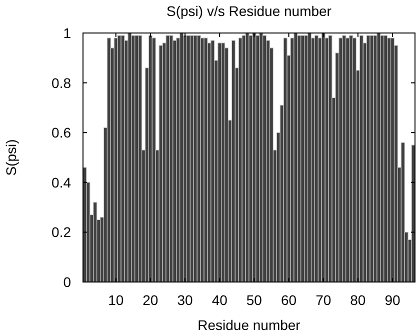 The image size is (416, 336). What do you see at coordinates (62, 182) in the screenshot?
I see `y-tick-label: 0.4` at bounding box center [62, 182].